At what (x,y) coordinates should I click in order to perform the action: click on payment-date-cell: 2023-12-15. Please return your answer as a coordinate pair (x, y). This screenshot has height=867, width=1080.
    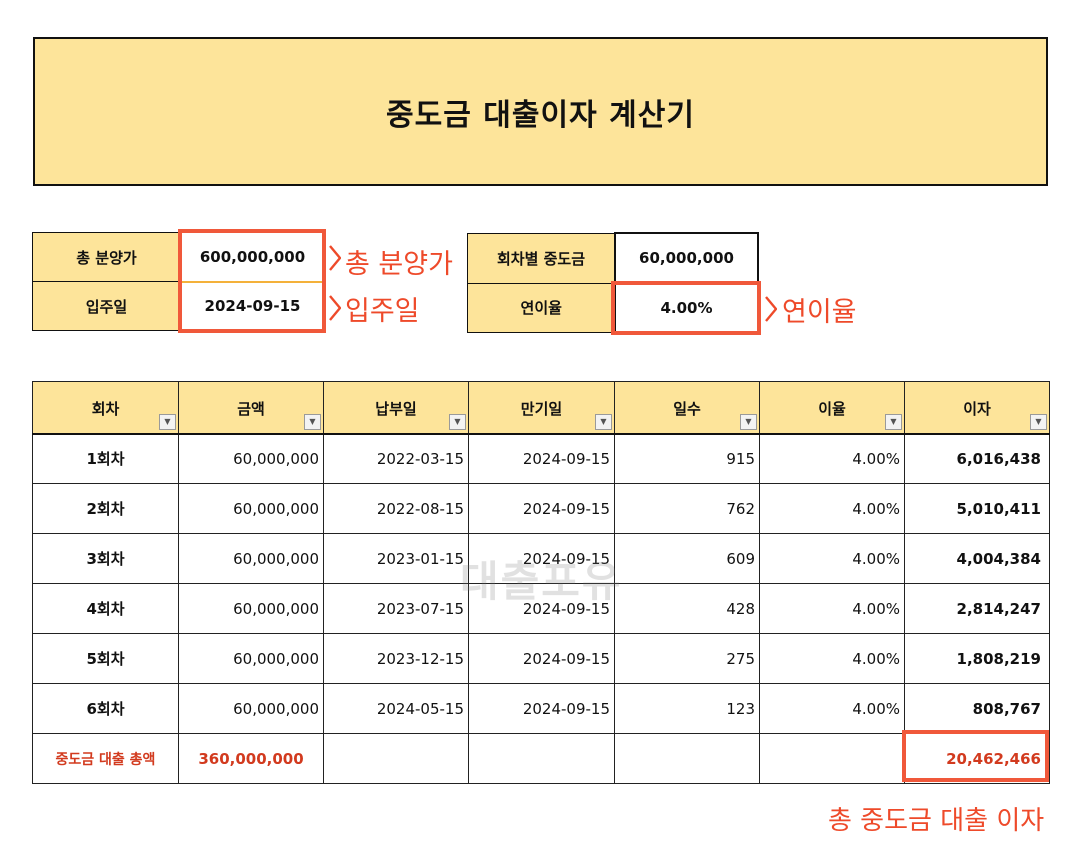
    Looking at the image, I should click on (396, 658).